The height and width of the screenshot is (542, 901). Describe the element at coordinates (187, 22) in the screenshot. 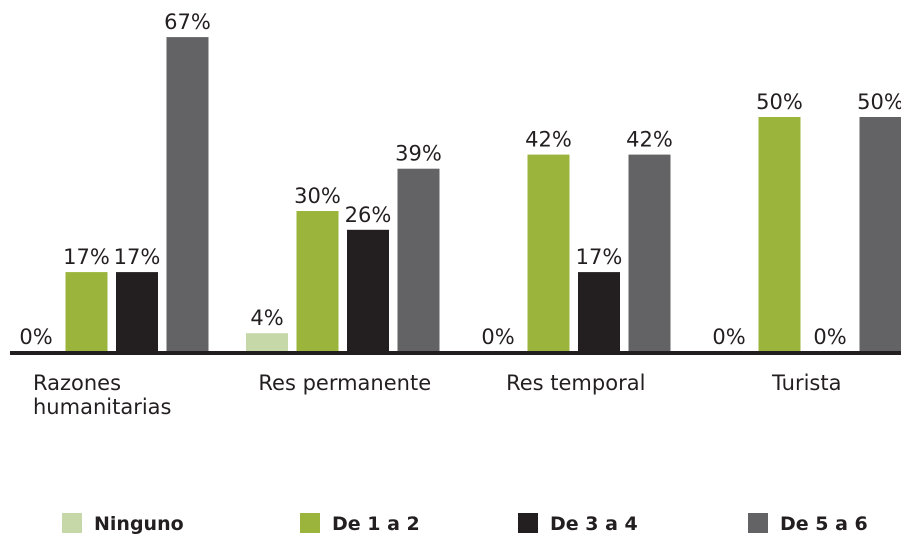

I see `value-label: 67%` at that location.